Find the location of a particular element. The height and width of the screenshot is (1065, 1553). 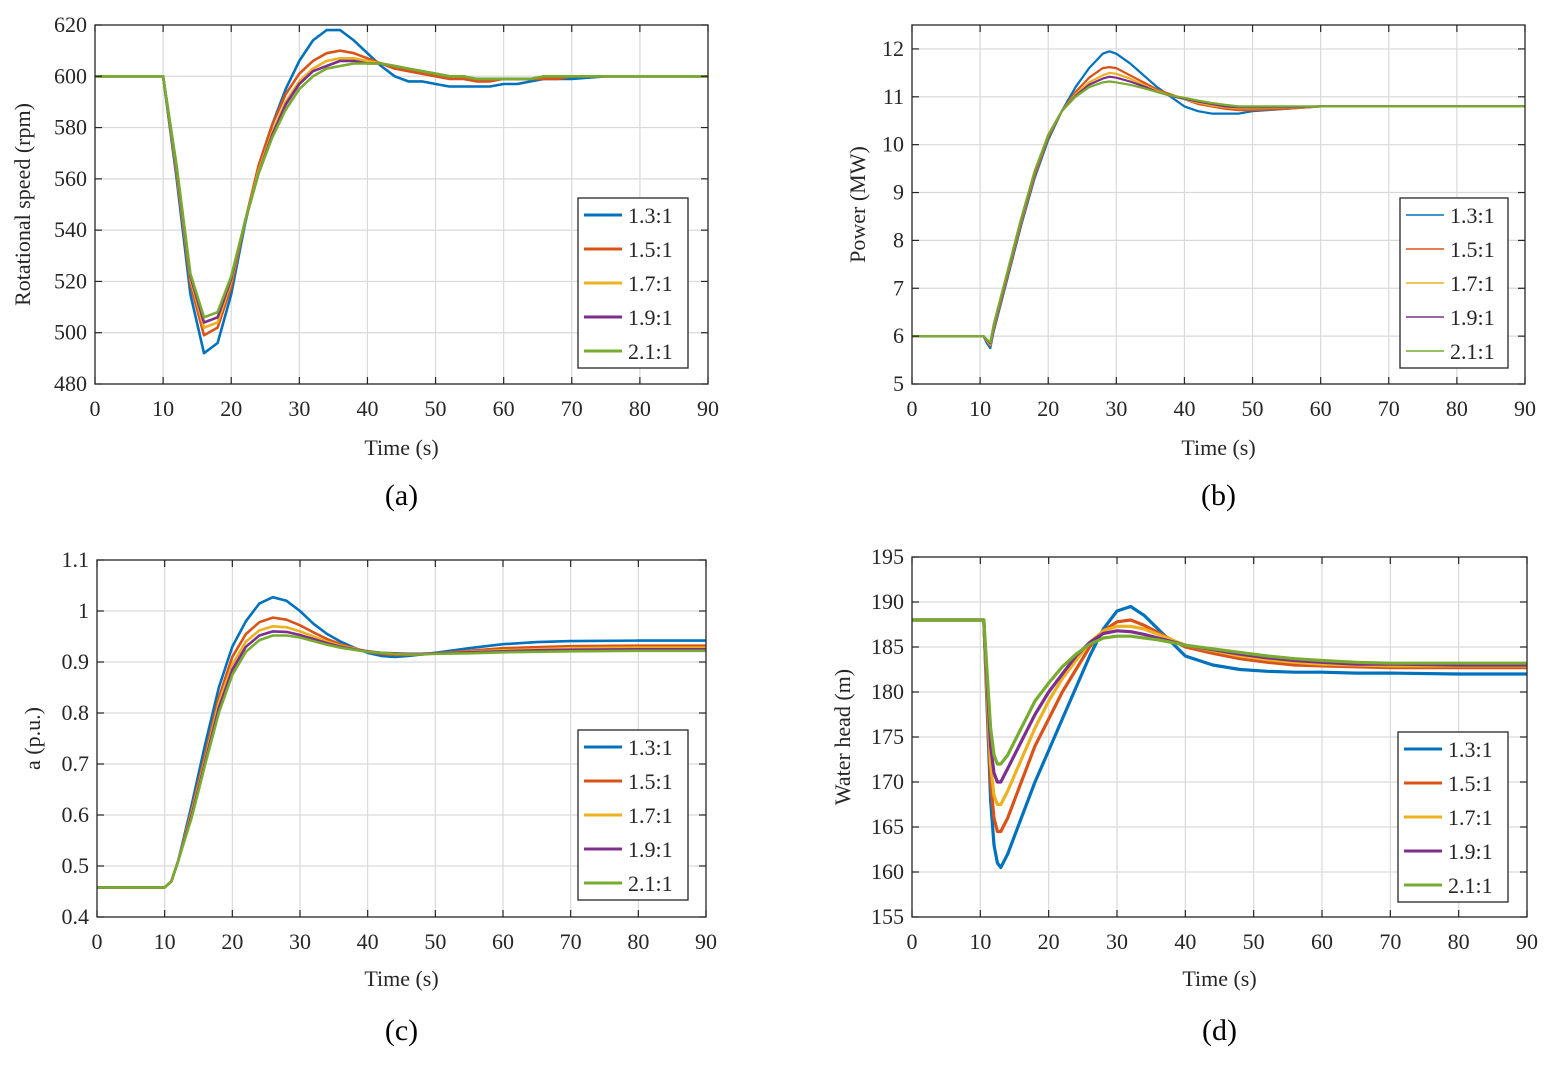

y-tick-label: 195 is located at coordinates (887, 556).